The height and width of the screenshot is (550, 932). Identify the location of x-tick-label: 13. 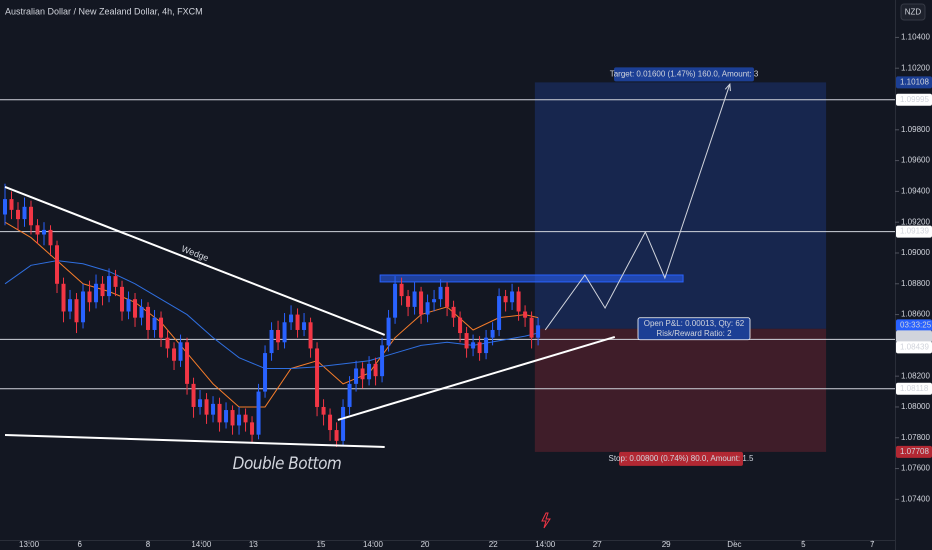
(253, 544).